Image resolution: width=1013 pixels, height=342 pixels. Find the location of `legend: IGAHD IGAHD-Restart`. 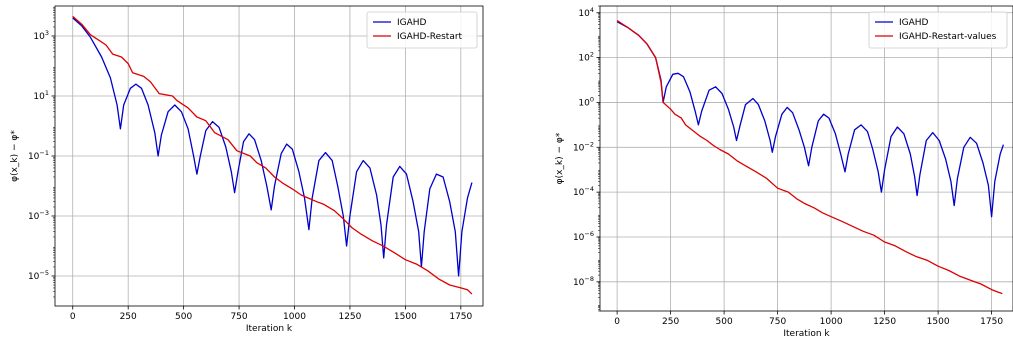

legend: IGAHD IGAHD-Restart is located at coordinates (422, 30).